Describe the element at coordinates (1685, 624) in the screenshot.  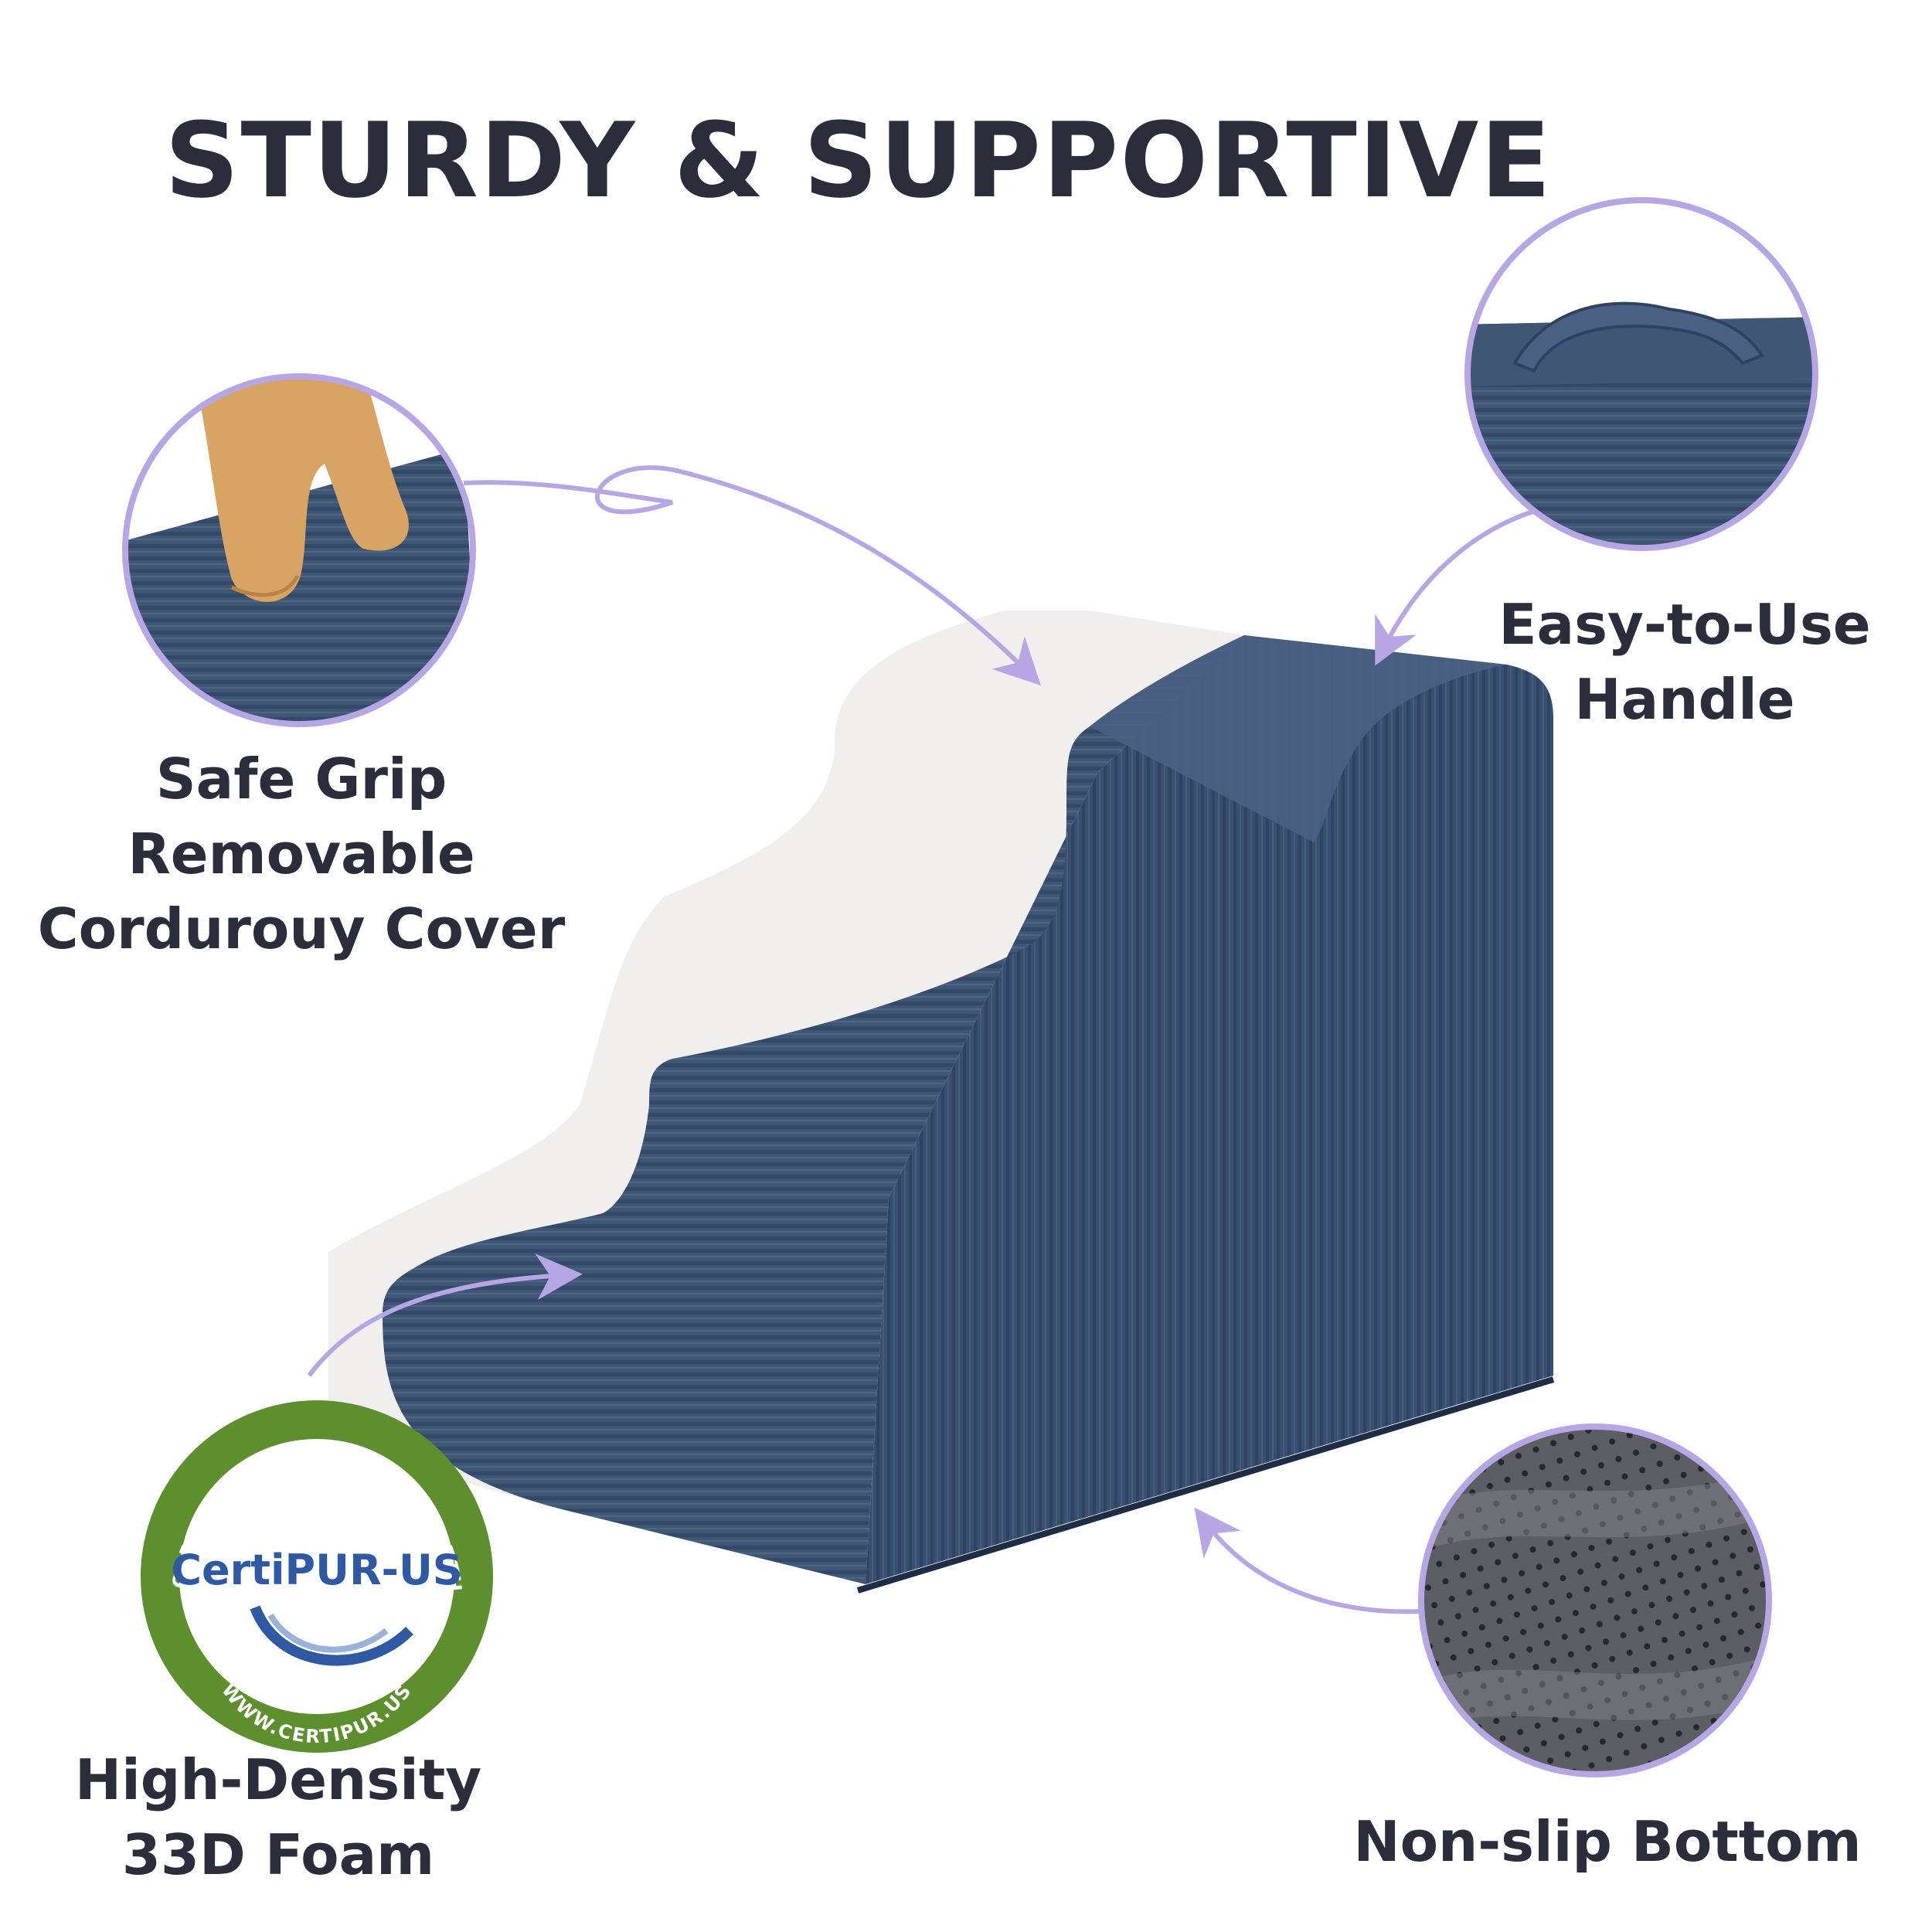
I see `feature-label-line: Easy-to-Use` at that location.